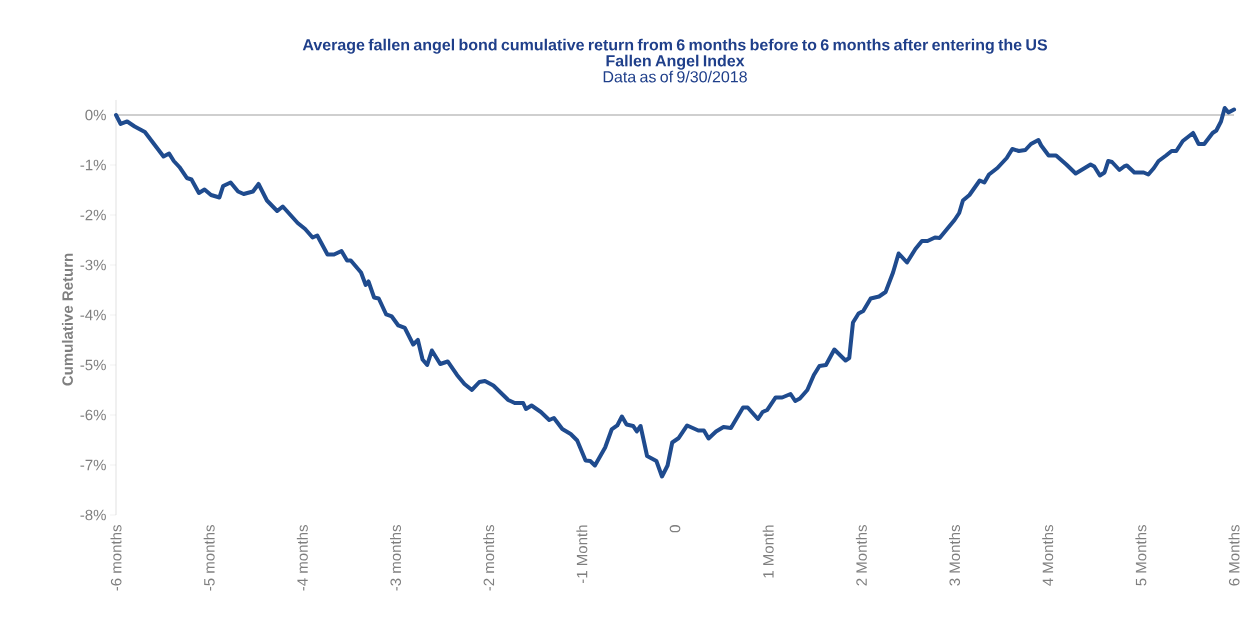 The width and height of the screenshot is (1254, 626). Describe the element at coordinates (675, 76) in the screenshot. I see `chart-subtitle: Data as of 9/30/2018` at that location.